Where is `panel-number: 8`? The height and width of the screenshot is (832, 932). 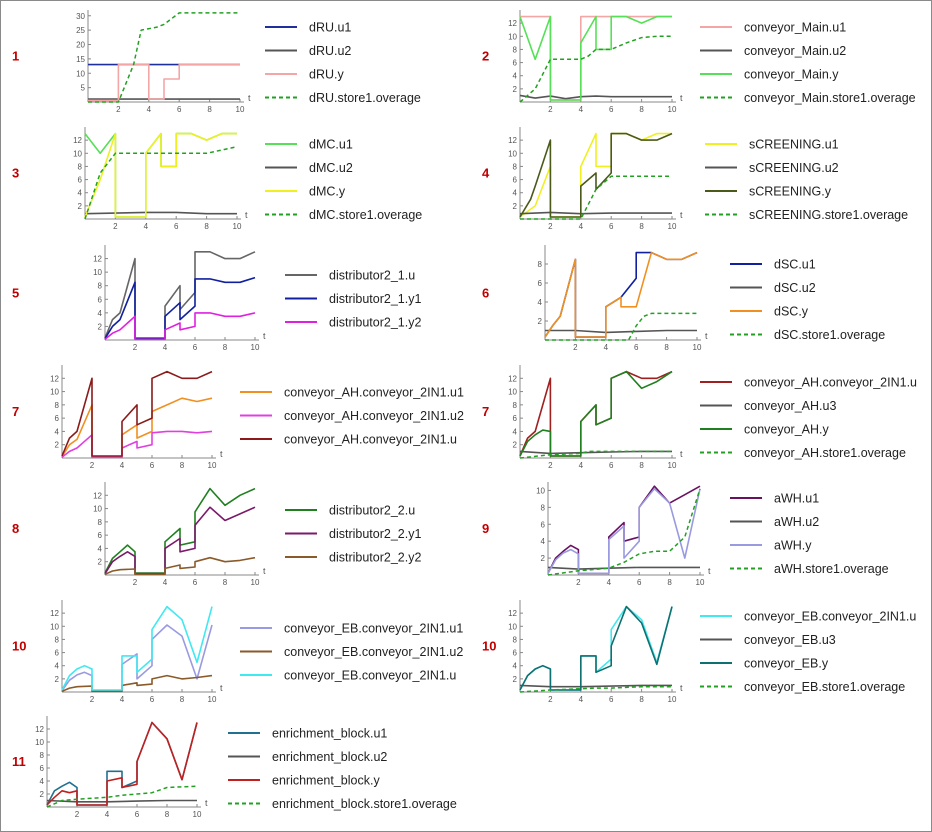
panel-number: 8 is located at coordinates (15, 528).